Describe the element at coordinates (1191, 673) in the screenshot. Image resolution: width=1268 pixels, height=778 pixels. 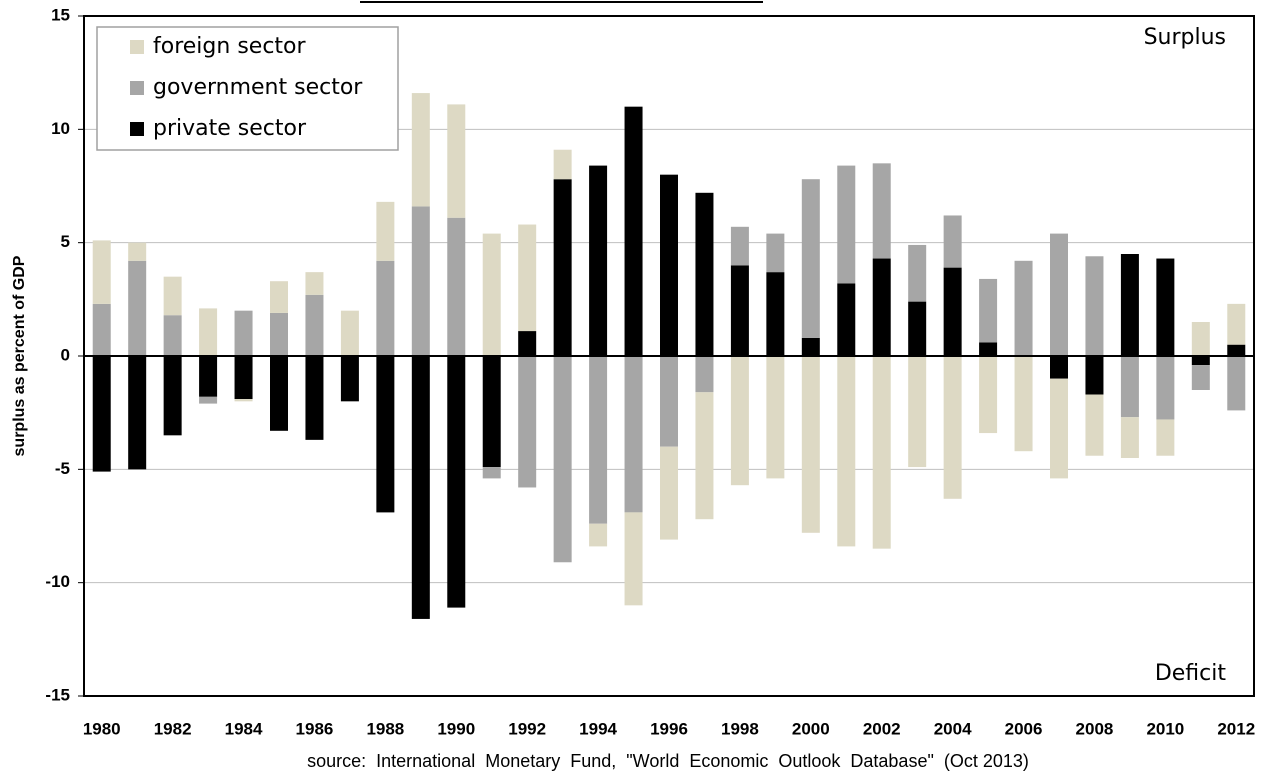
I see `annotation: Deficit` at that location.